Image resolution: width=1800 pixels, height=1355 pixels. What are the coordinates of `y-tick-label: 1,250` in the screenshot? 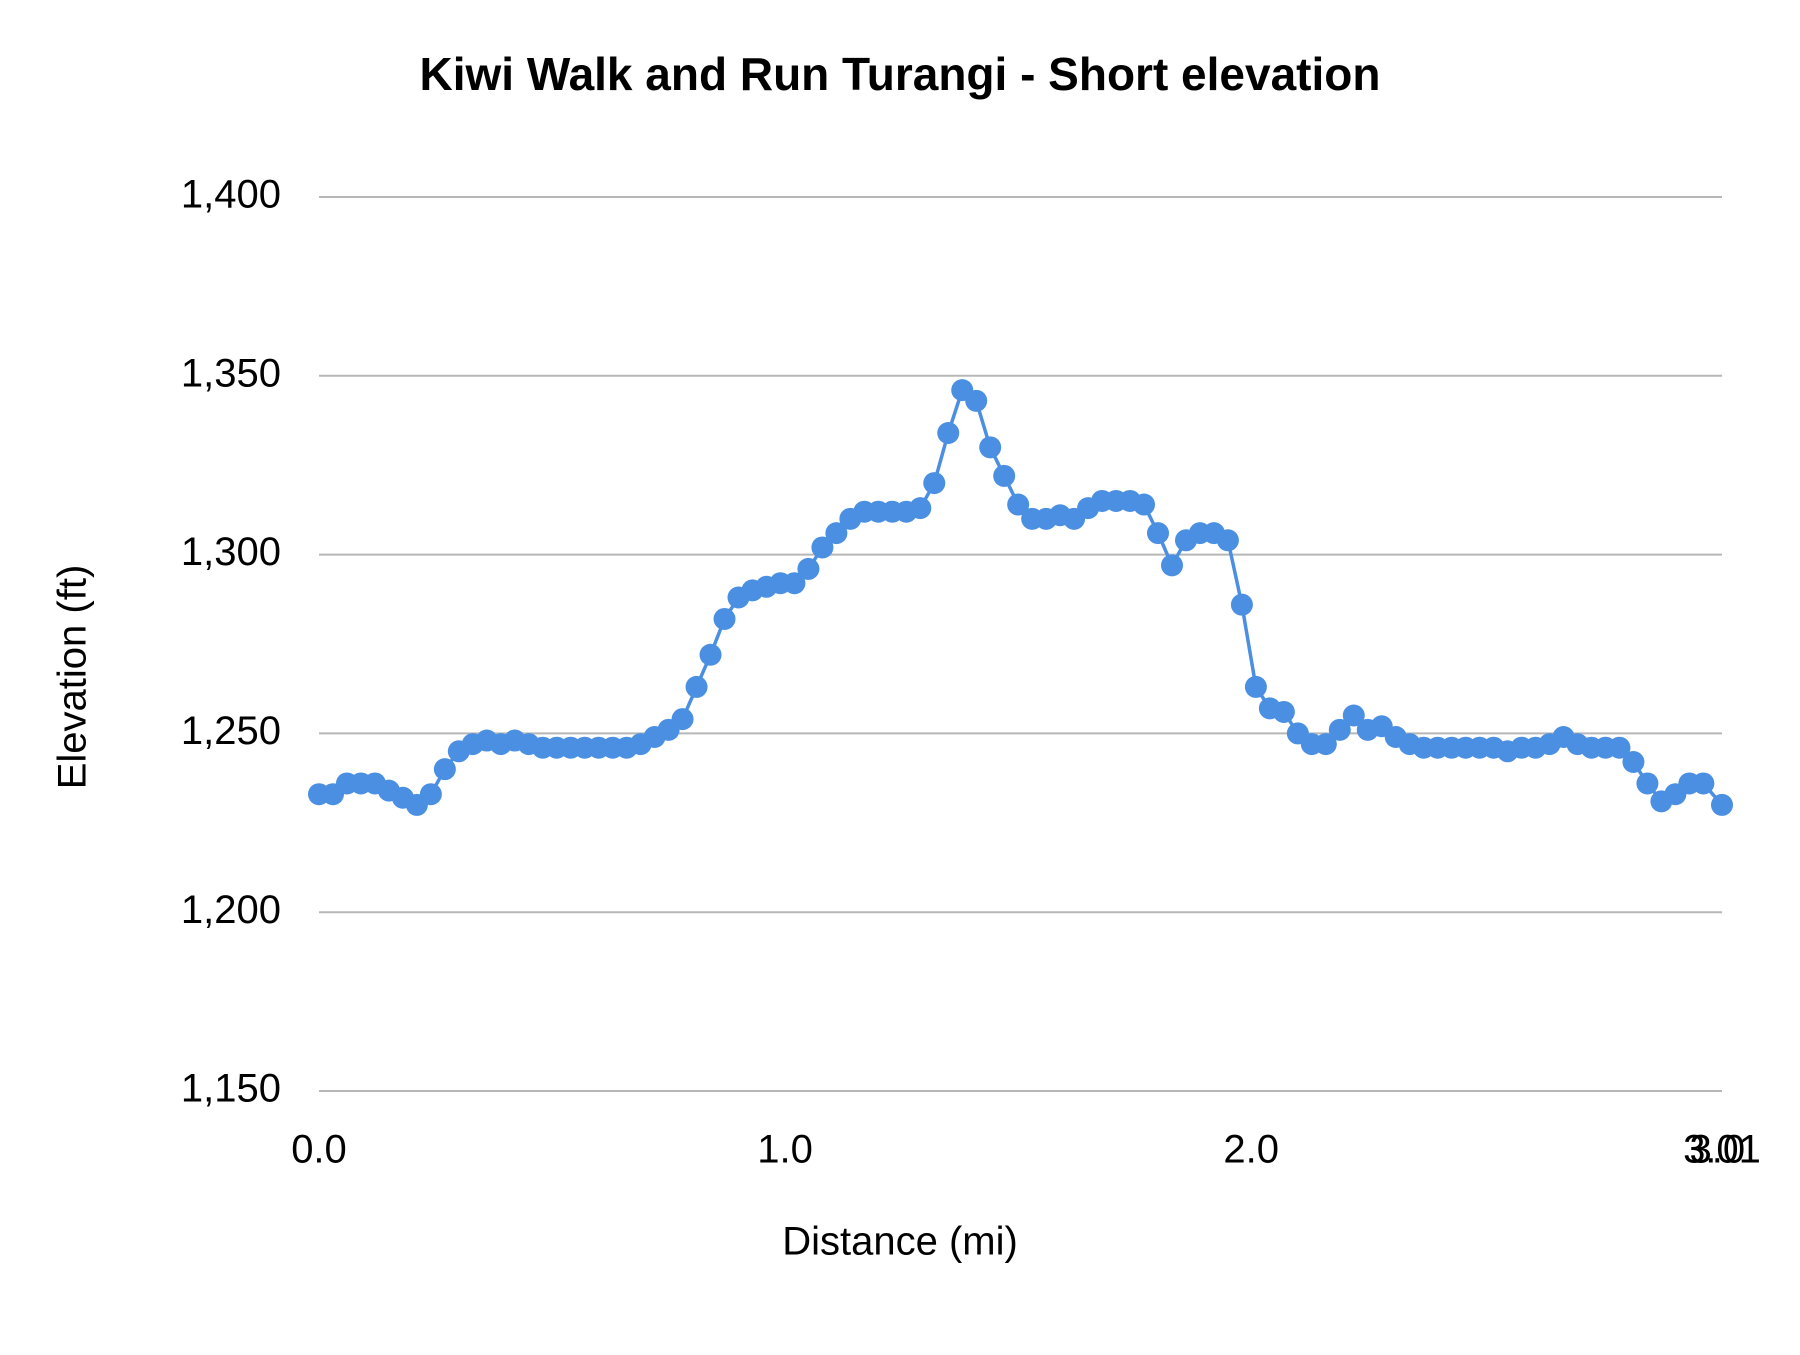 It's located at (231, 731).